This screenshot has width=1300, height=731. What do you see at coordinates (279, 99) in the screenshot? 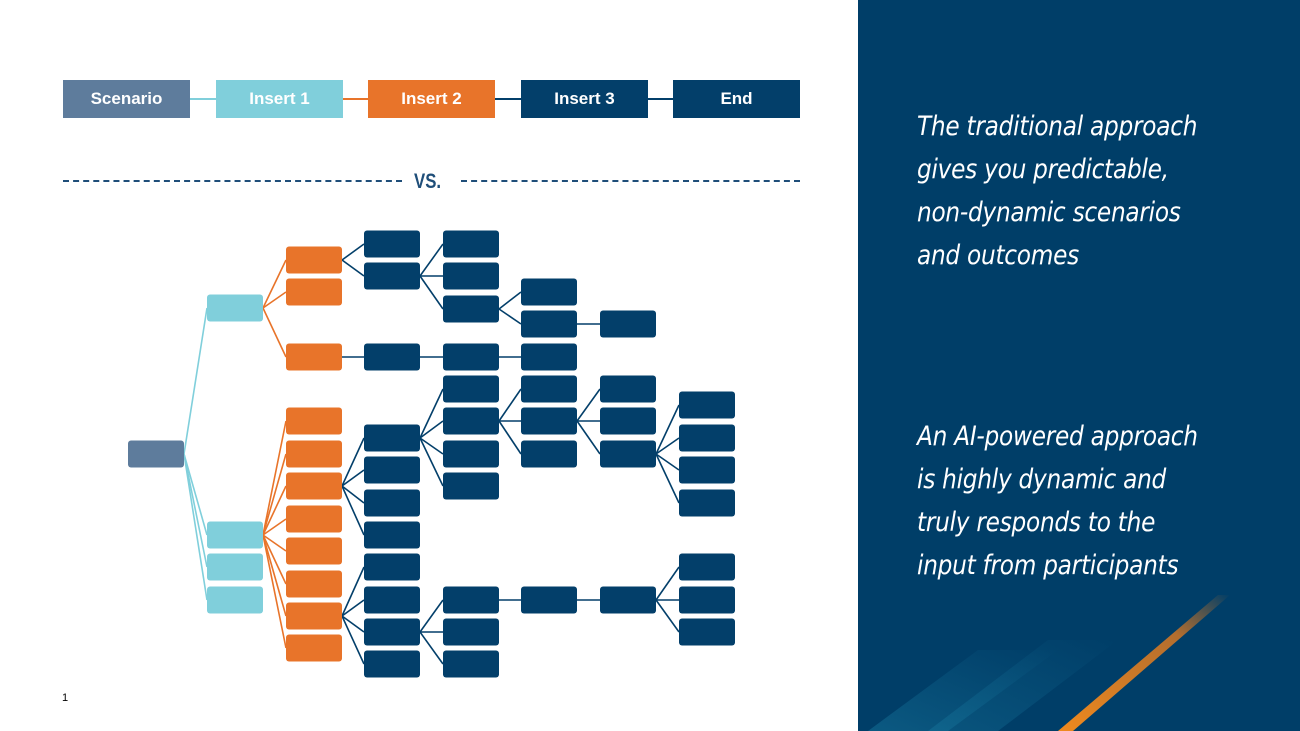
I see `flow-step-insert-1: Insert 1` at bounding box center [279, 99].